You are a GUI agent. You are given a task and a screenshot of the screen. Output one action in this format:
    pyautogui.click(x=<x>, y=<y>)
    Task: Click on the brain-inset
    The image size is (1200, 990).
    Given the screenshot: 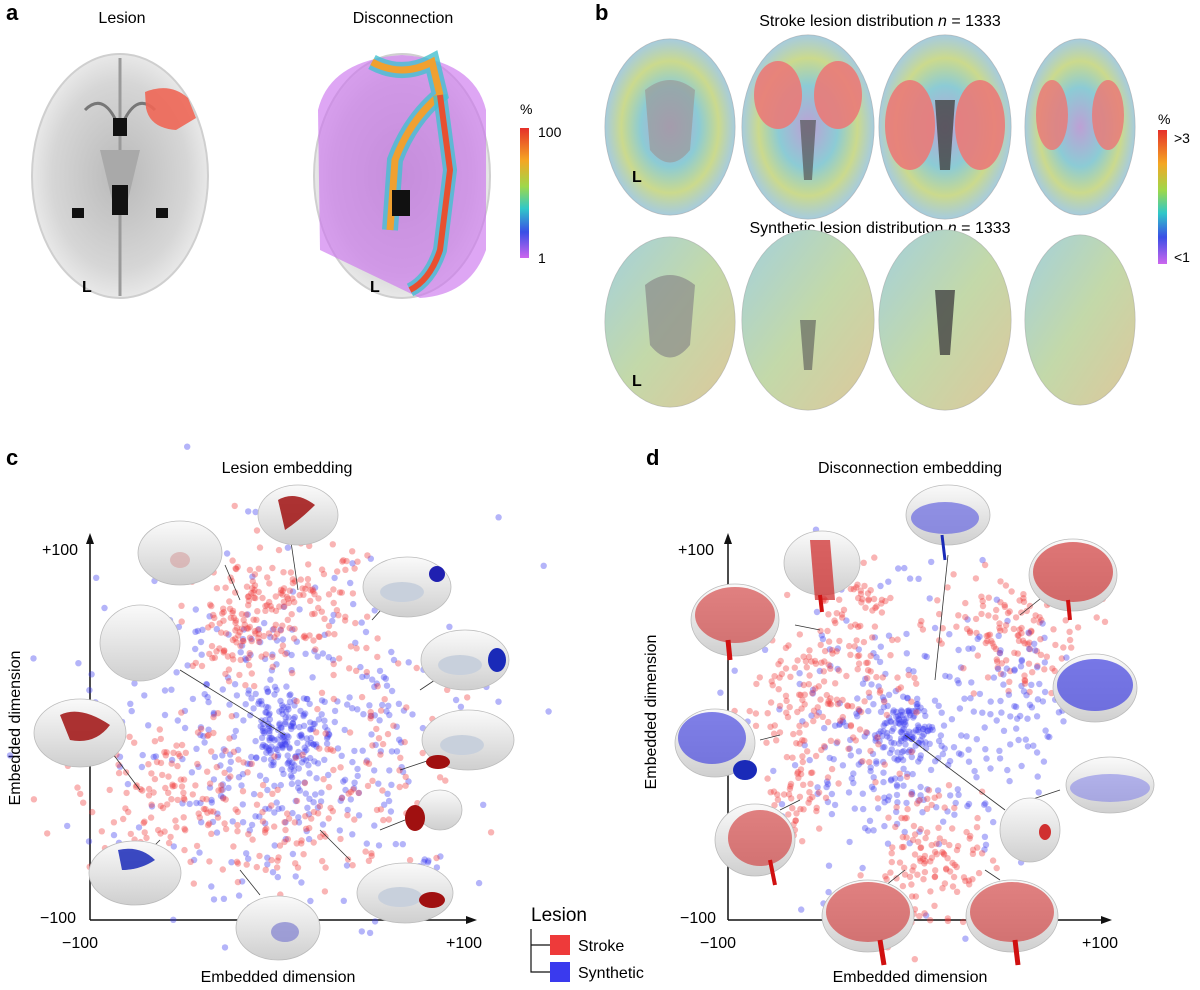 What is the action you would take?
    pyautogui.click(x=715, y=744)
    